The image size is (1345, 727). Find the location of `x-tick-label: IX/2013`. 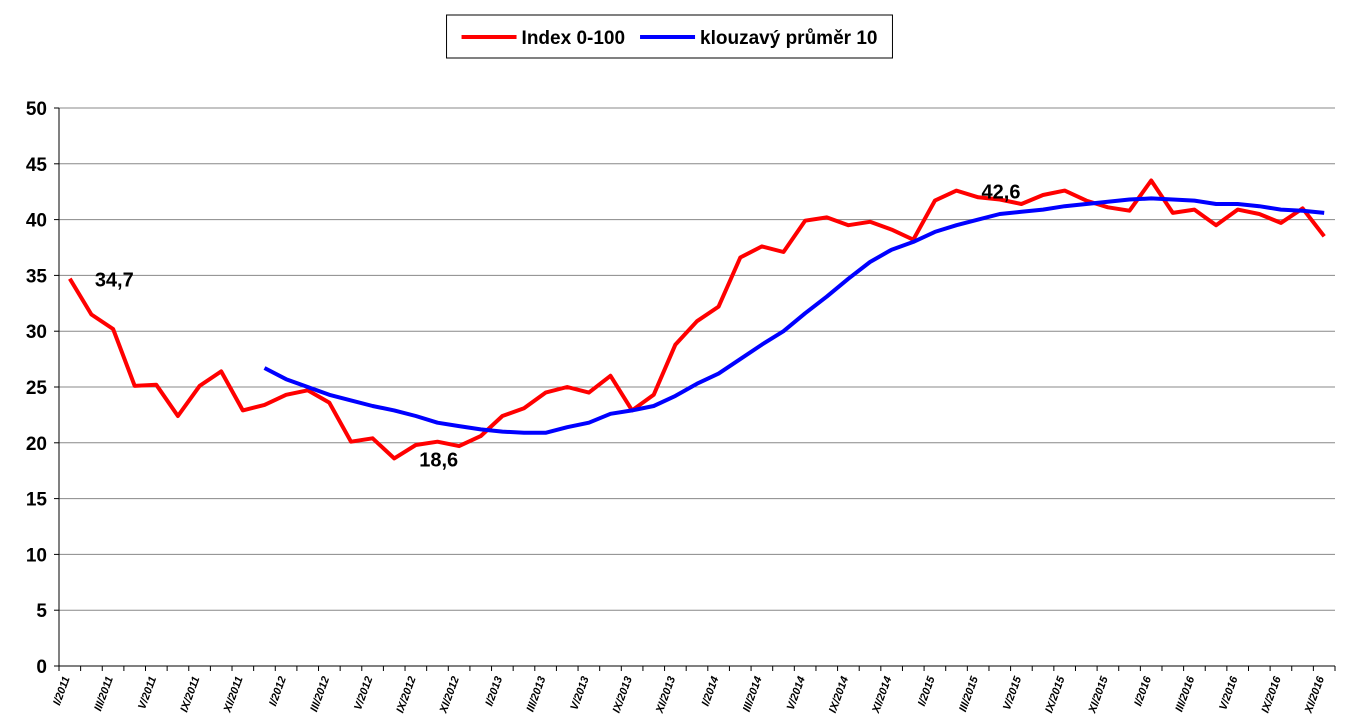

x-tick-label: IX/2013 is located at coordinates (623, 695).